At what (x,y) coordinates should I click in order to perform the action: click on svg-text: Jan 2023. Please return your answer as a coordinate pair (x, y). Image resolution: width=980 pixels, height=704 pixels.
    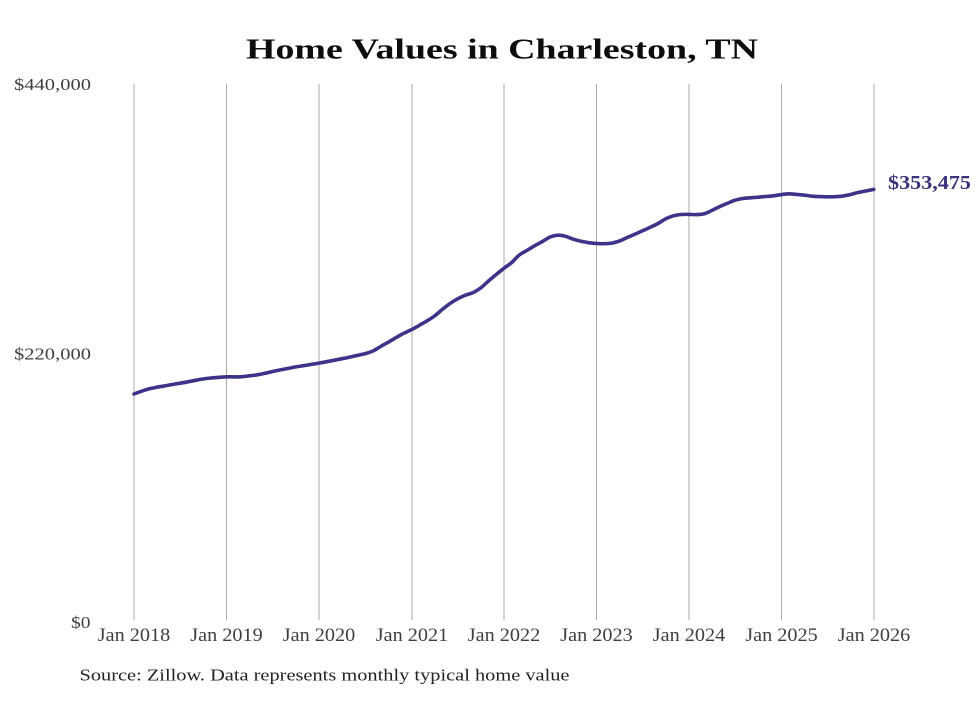
    Looking at the image, I should click on (596, 635).